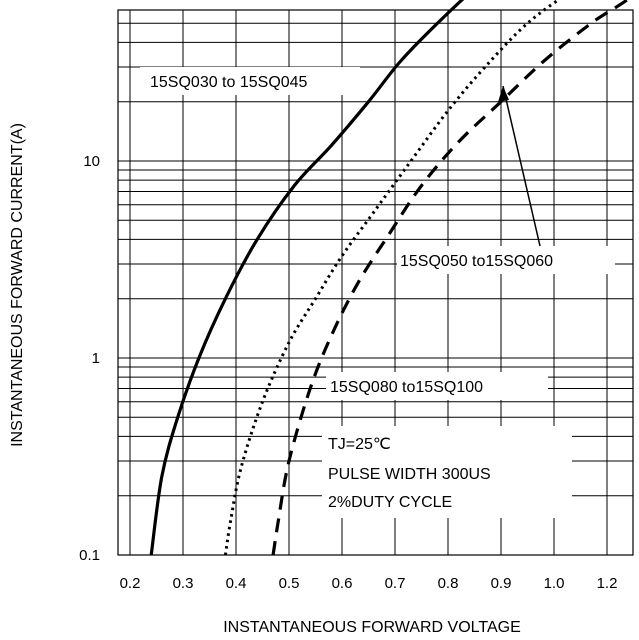 The width and height of the screenshot is (639, 640). I want to click on y-tick-label: 0.1, so click(89, 555).